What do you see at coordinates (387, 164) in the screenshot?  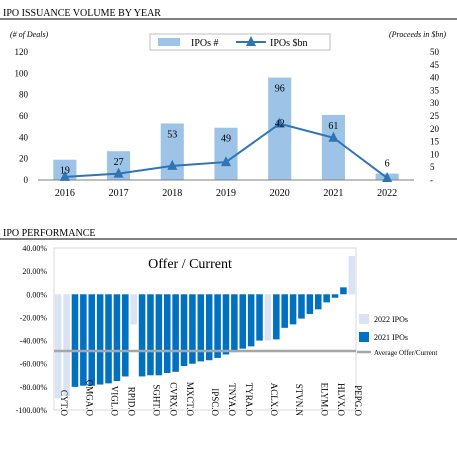 I see `volume-data-label: 6` at bounding box center [387, 164].